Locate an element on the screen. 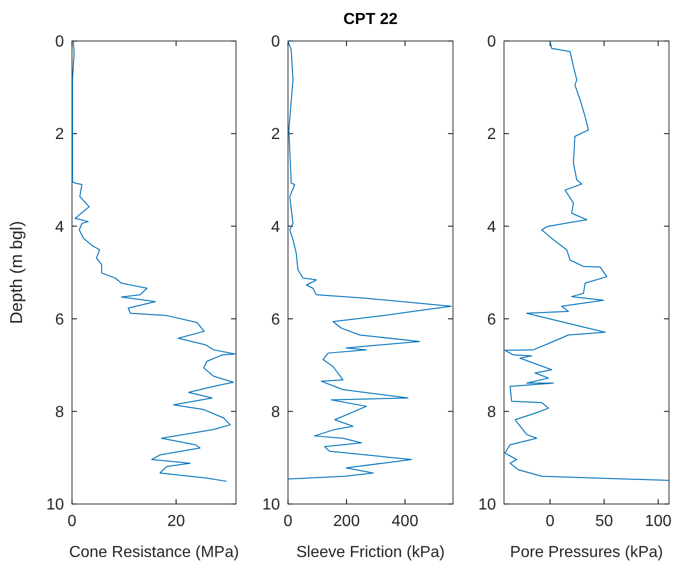  x-axis-title: Sleeve Friction (kPa) is located at coordinates (370, 552).